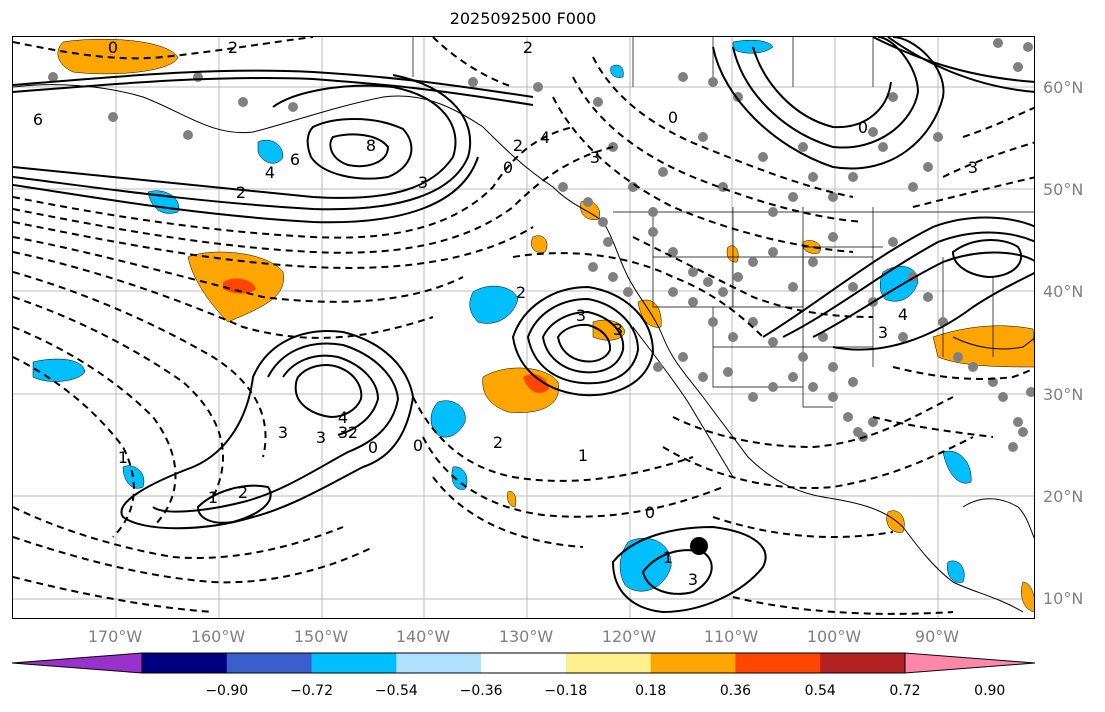 The width and height of the screenshot is (1105, 712). I want to click on colorbar-tick-label: −0.54, so click(396, 691).